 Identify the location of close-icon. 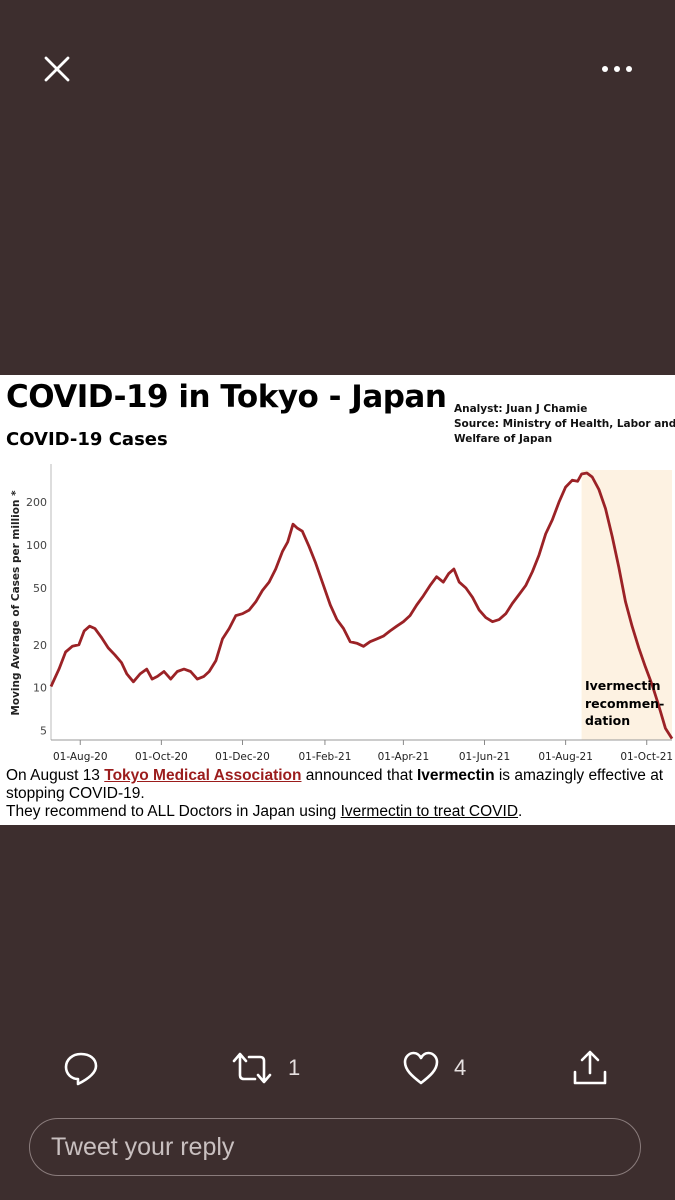
(57, 69).